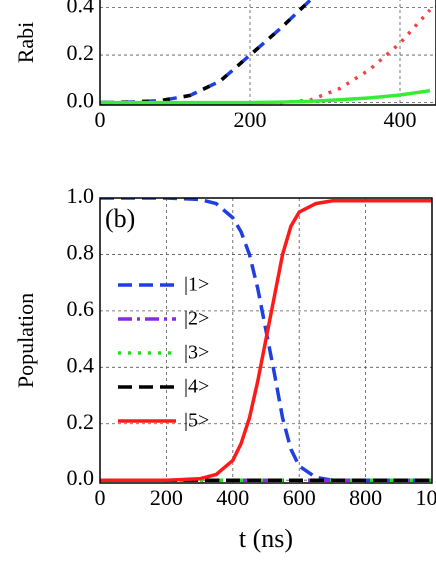 The height and width of the screenshot is (564, 436). I want to click on plot-frame, so click(267, 53).